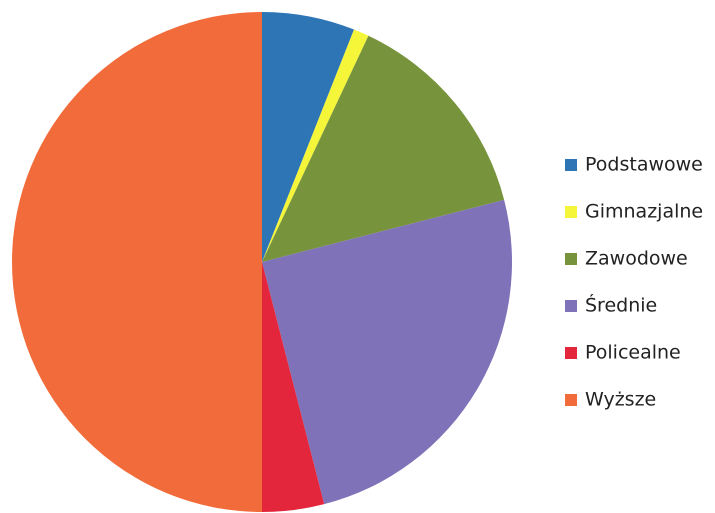  I want to click on legend-label: Gimnazjalne, so click(644, 212).